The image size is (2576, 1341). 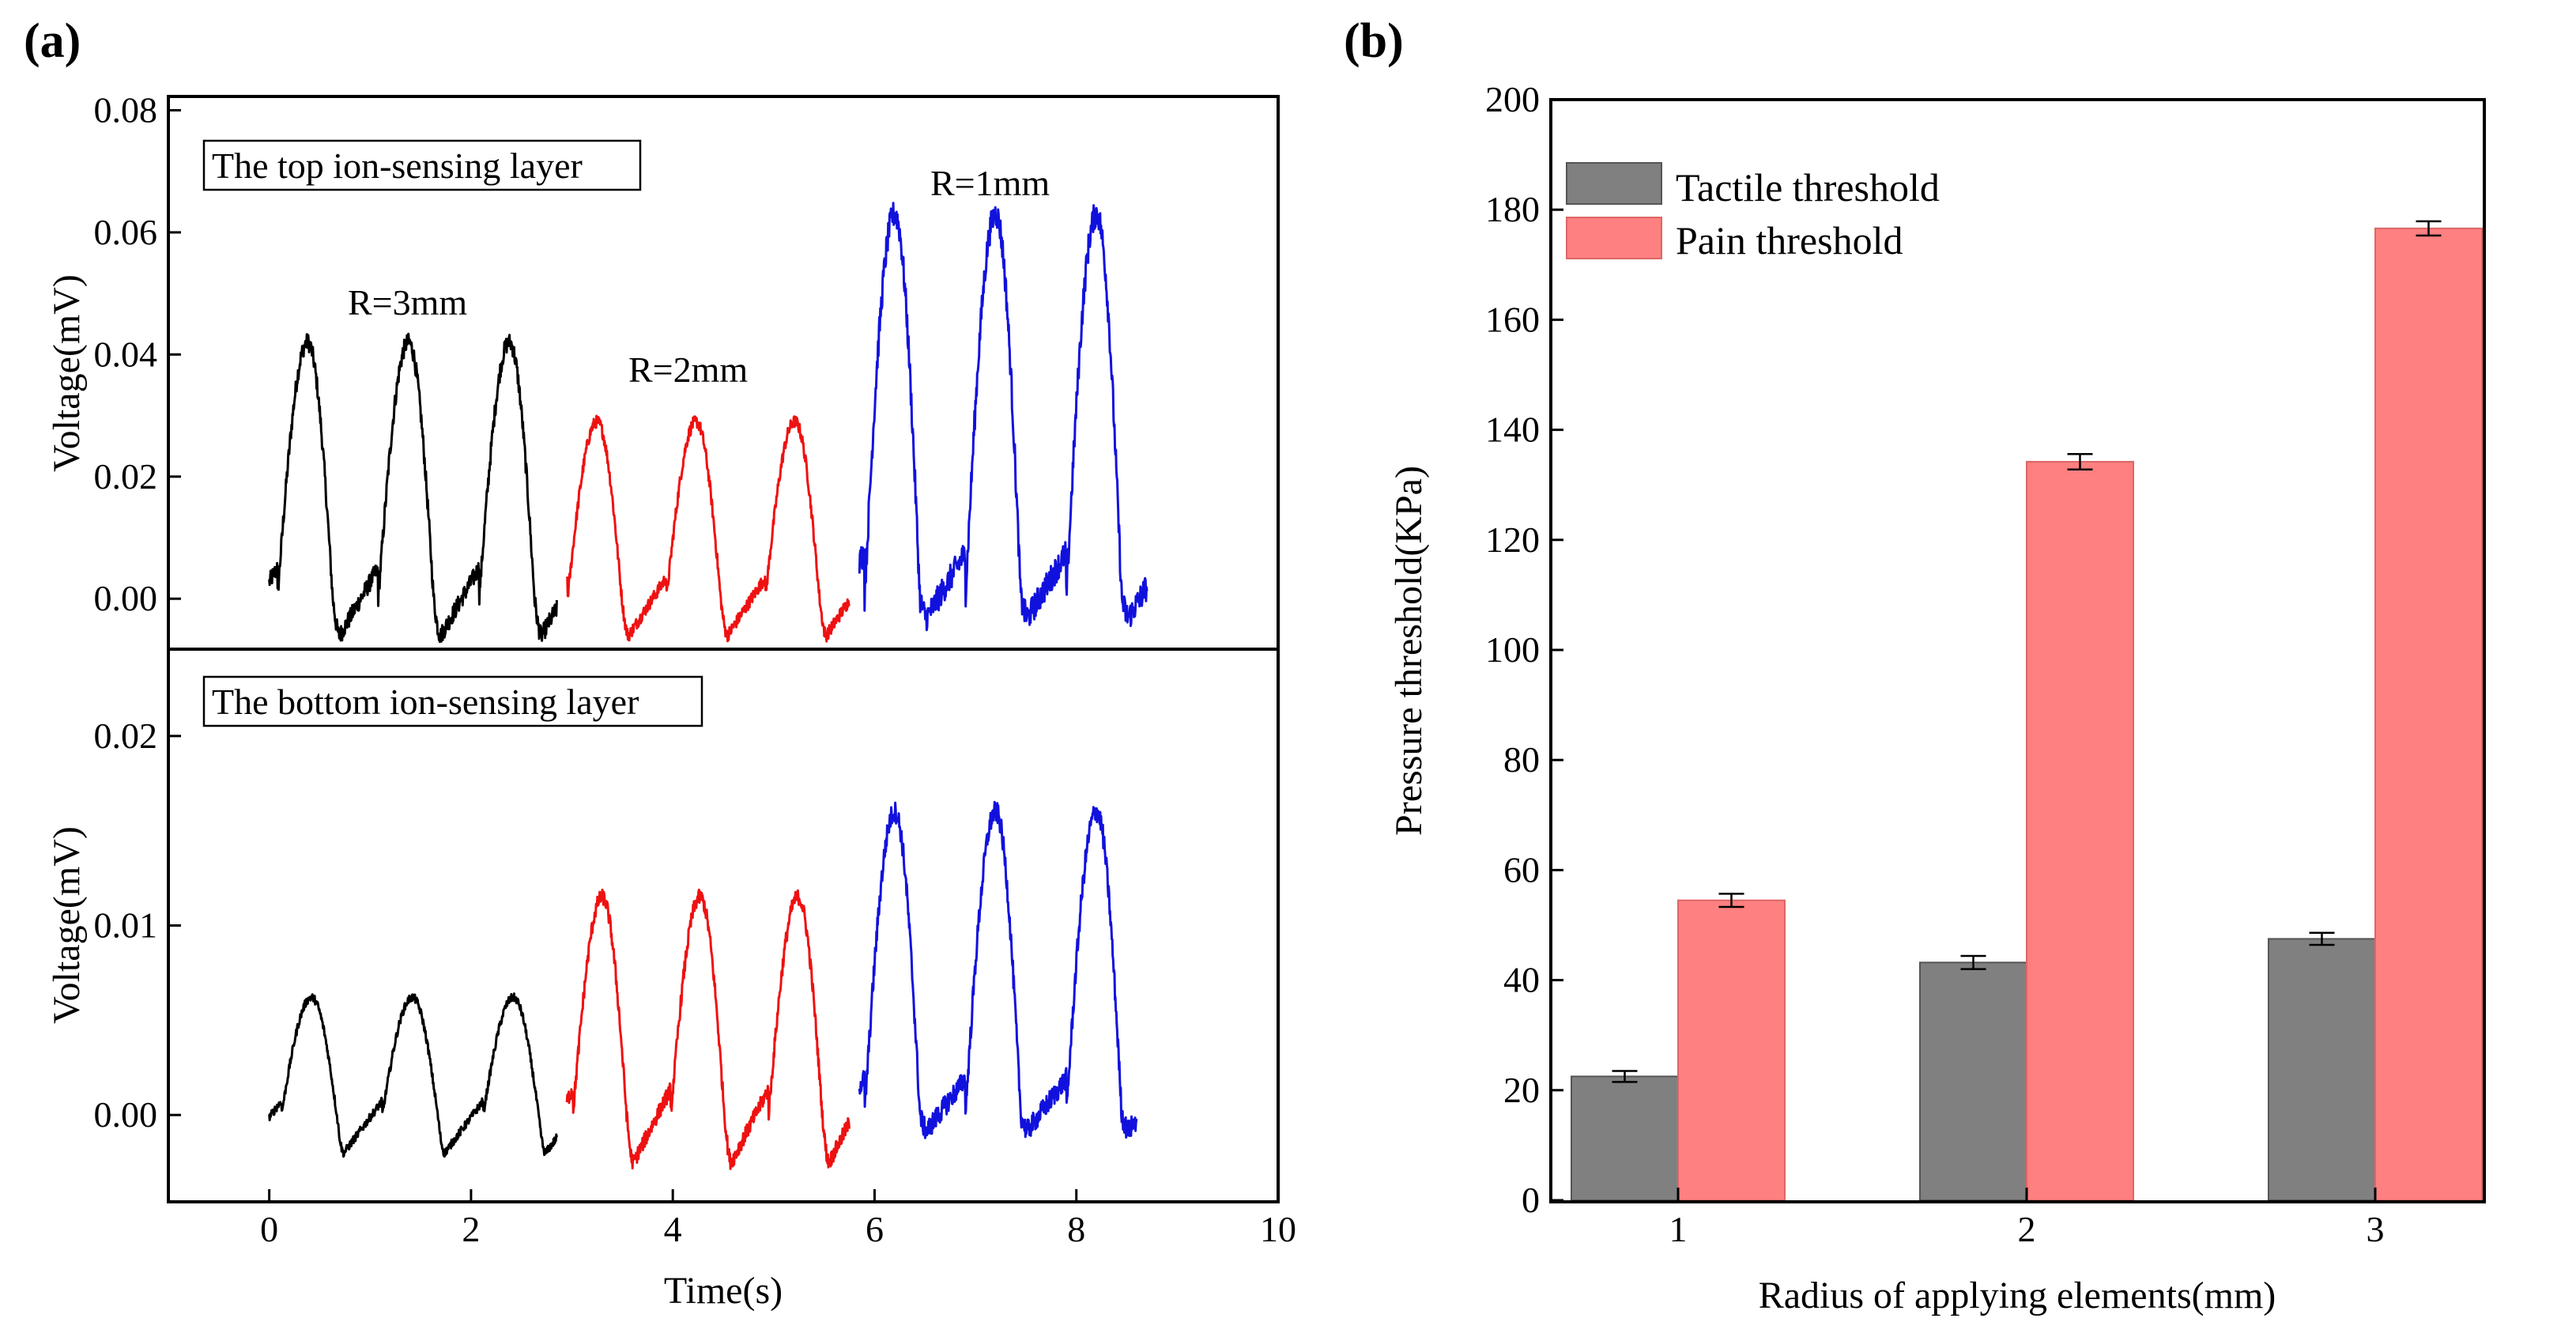 I want to click on error-bar-pain-r2, so click(x=2080, y=461).